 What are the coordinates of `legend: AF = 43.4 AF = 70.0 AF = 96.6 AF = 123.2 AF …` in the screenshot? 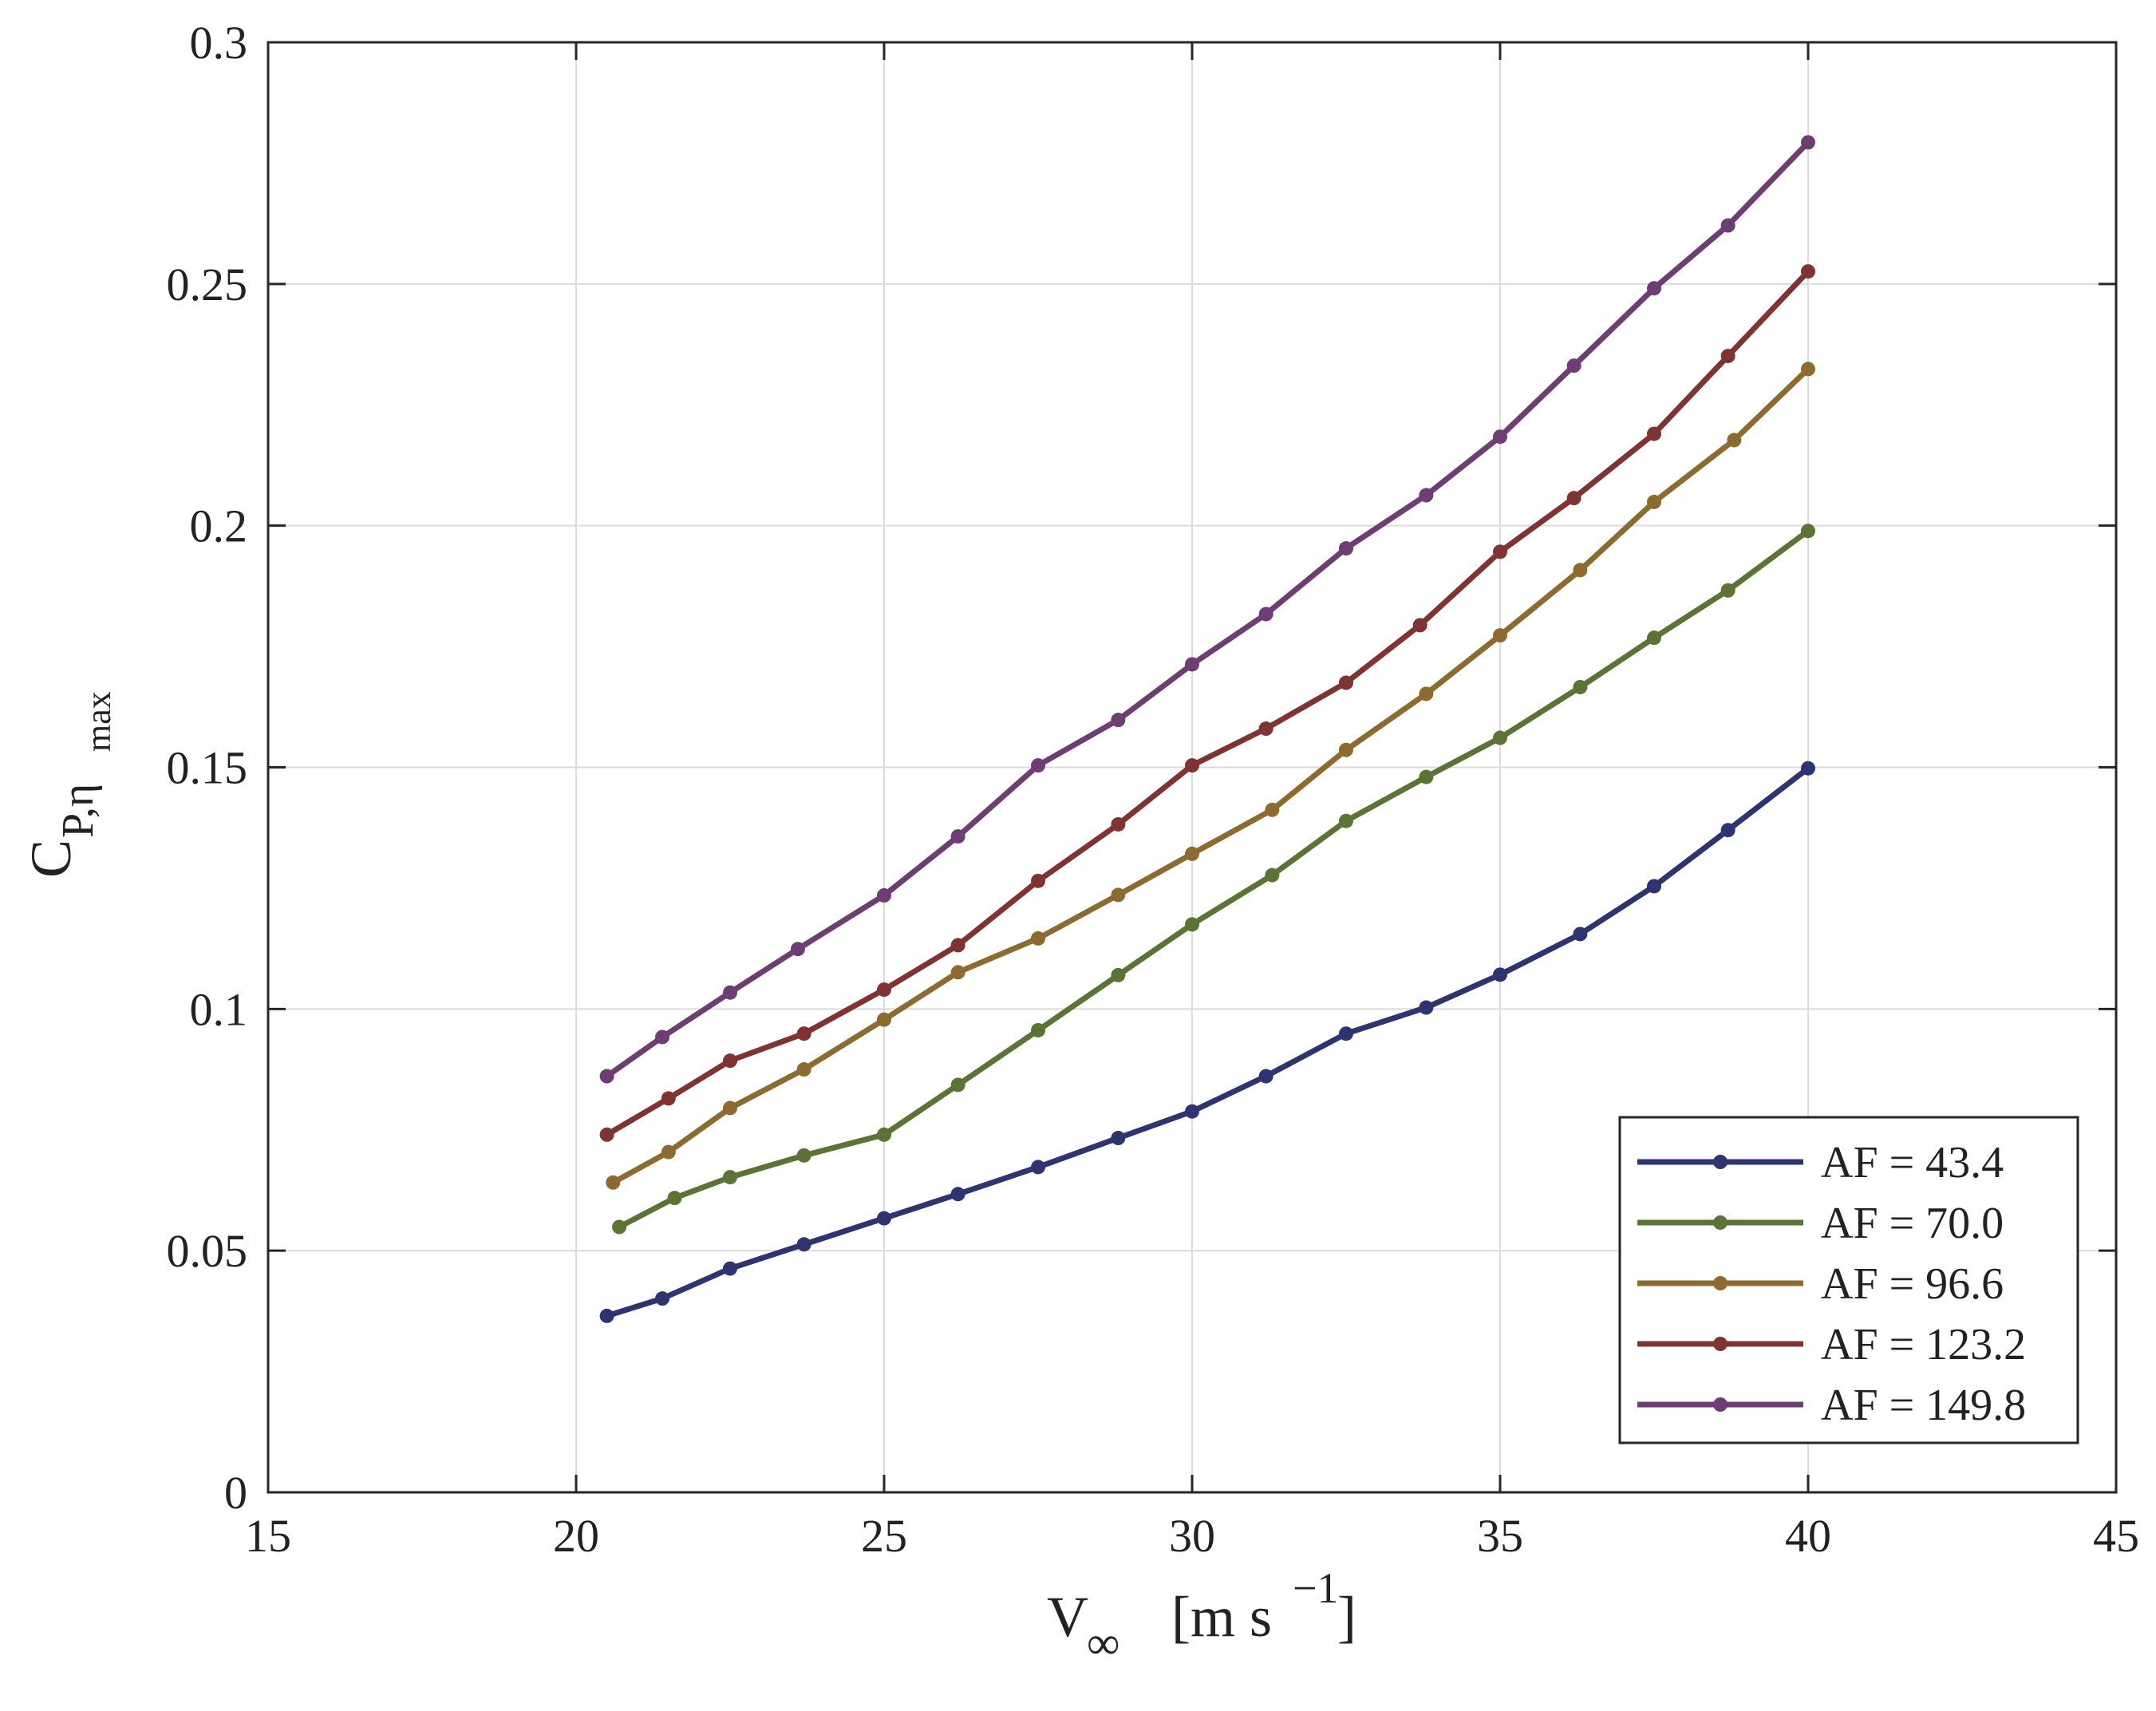 It's located at (1848, 1280).